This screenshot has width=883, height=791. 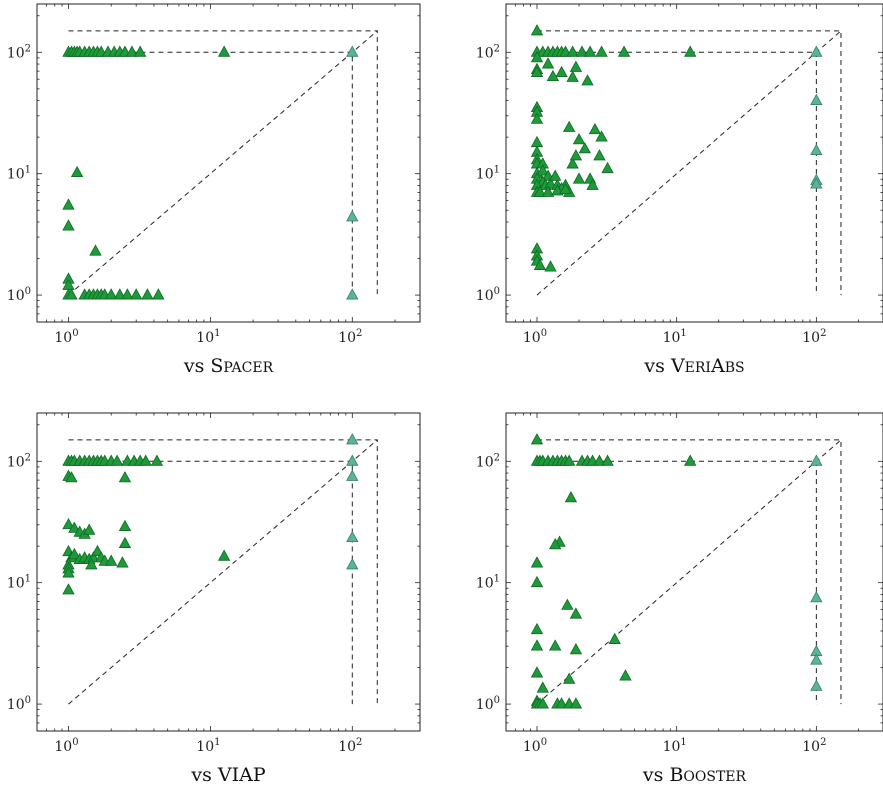 I want to click on panel-caption: vs SPACER, so click(x=228, y=366).